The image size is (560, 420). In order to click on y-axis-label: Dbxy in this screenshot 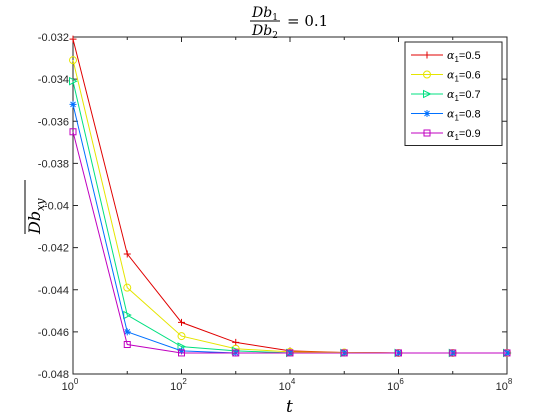, I will do `click(35, 207)`.